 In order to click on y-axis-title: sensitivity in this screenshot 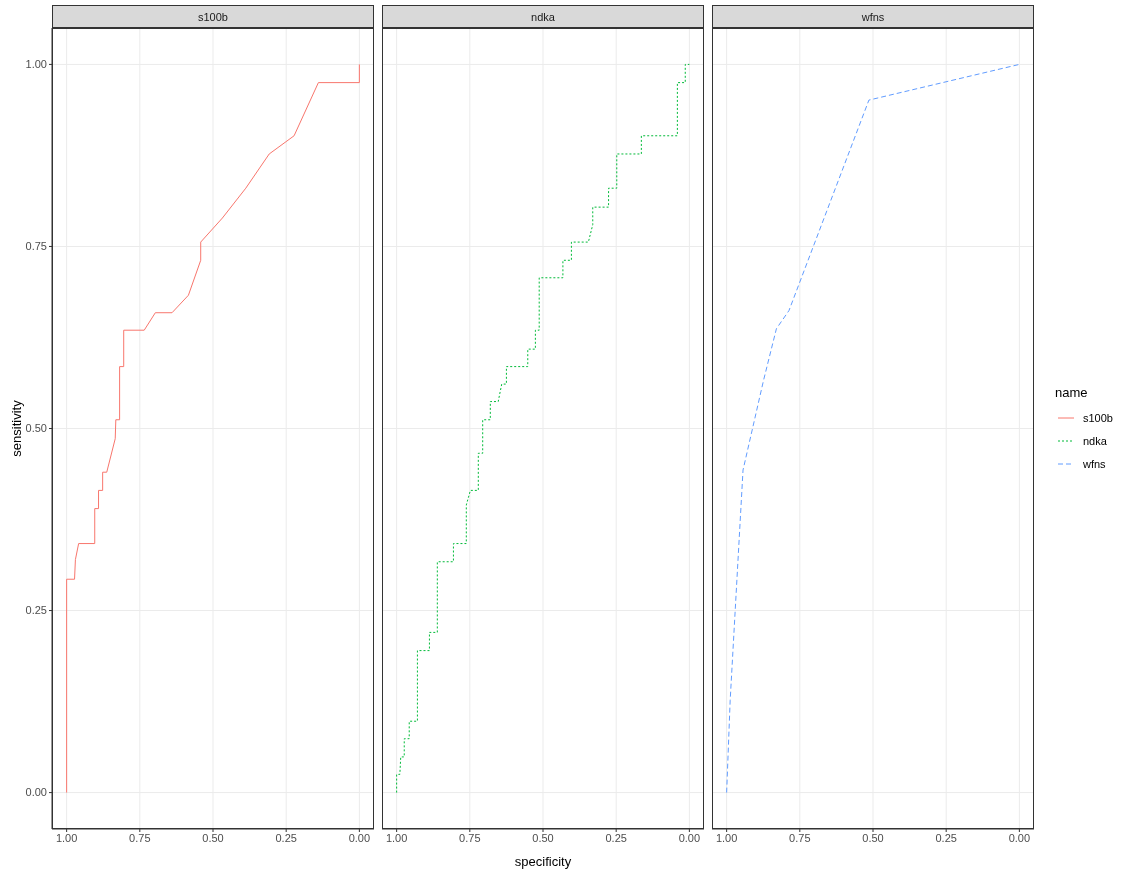, I will do `click(16, 428)`.